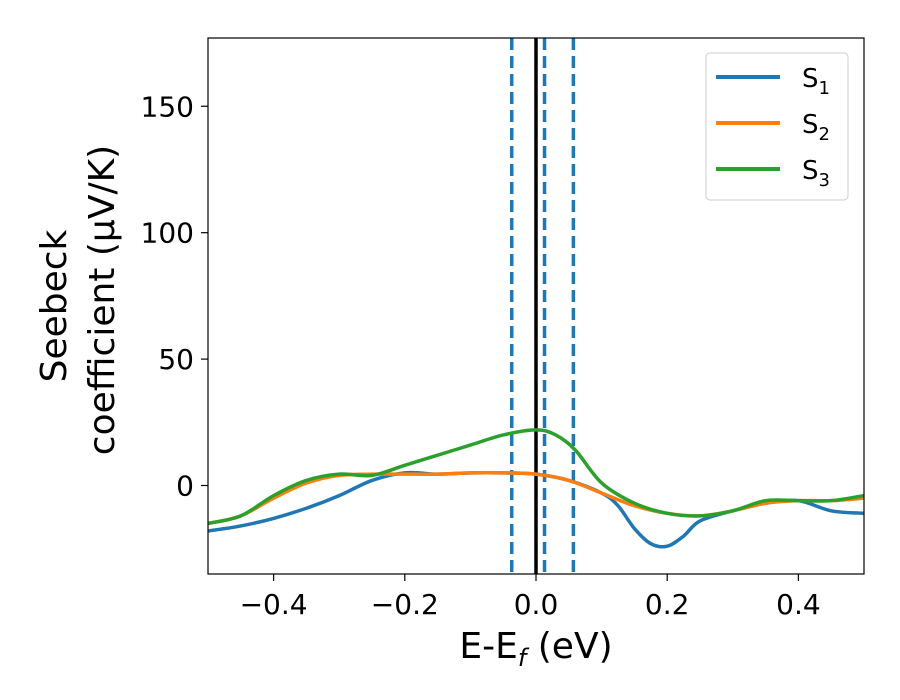 This screenshot has height=700, width=900. What do you see at coordinates (667, 604) in the screenshot?
I see `x-tick-label: 0.2` at bounding box center [667, 604].